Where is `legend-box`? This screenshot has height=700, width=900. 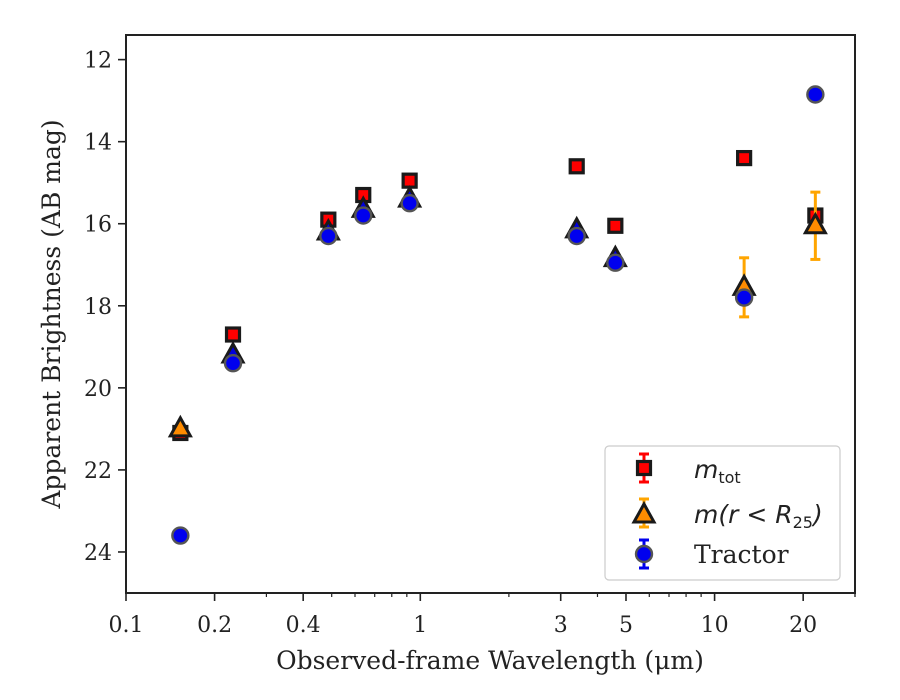 legend-box is located at coordinates (722, 513).